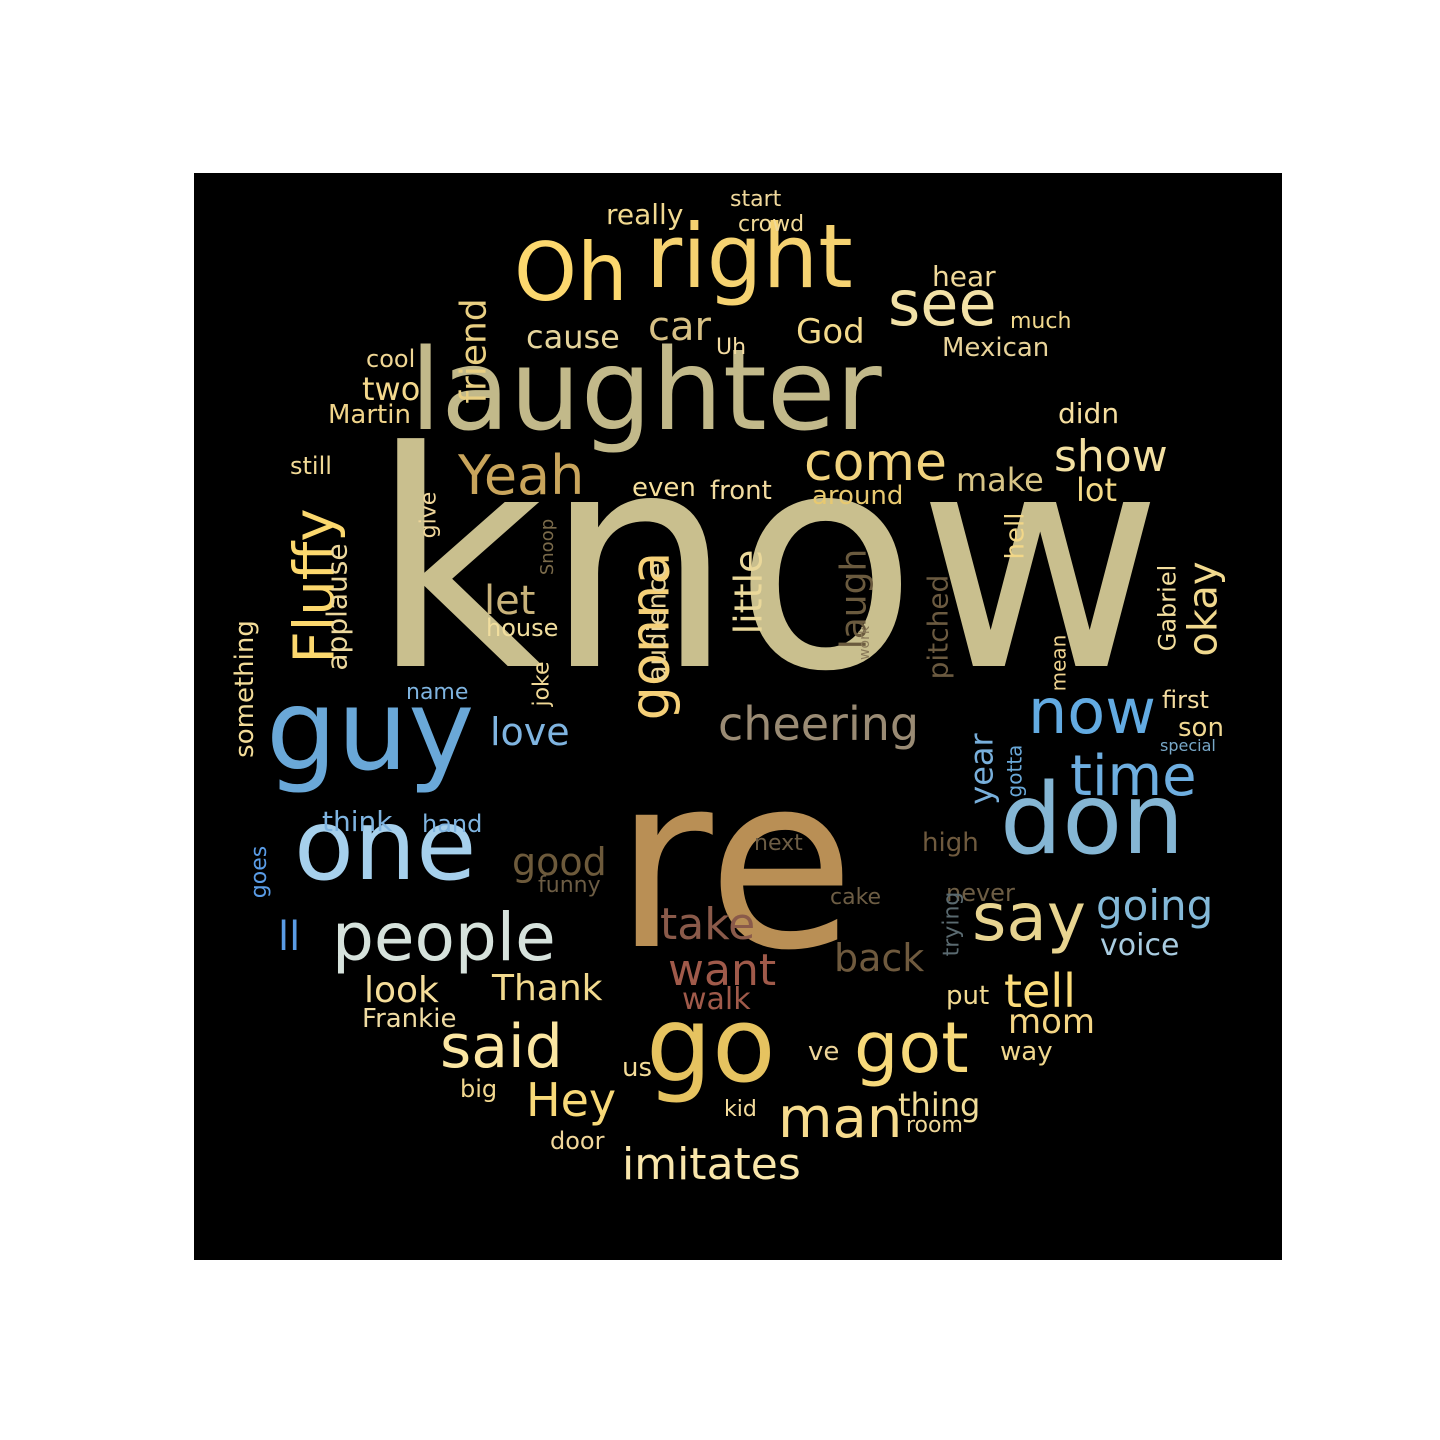 The width and height of the screenshot is (1440, 1440). Describe the element at coordinates (864, 643) in the screenshot. I see `word-work: work` at that location.